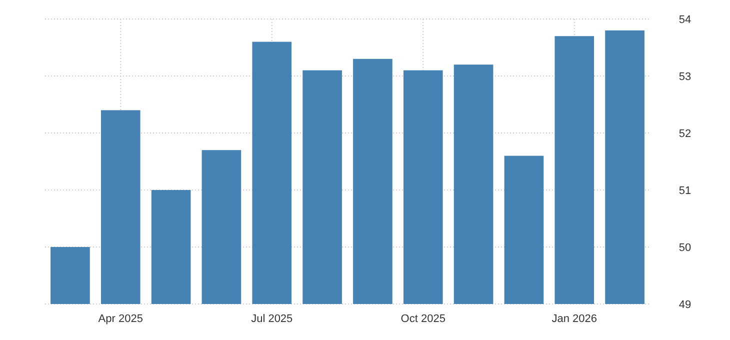  What do you see at coordinates (685, 20) in the screenshot?
I see `y-tick-label: 54` at bounding box center [685, 20].